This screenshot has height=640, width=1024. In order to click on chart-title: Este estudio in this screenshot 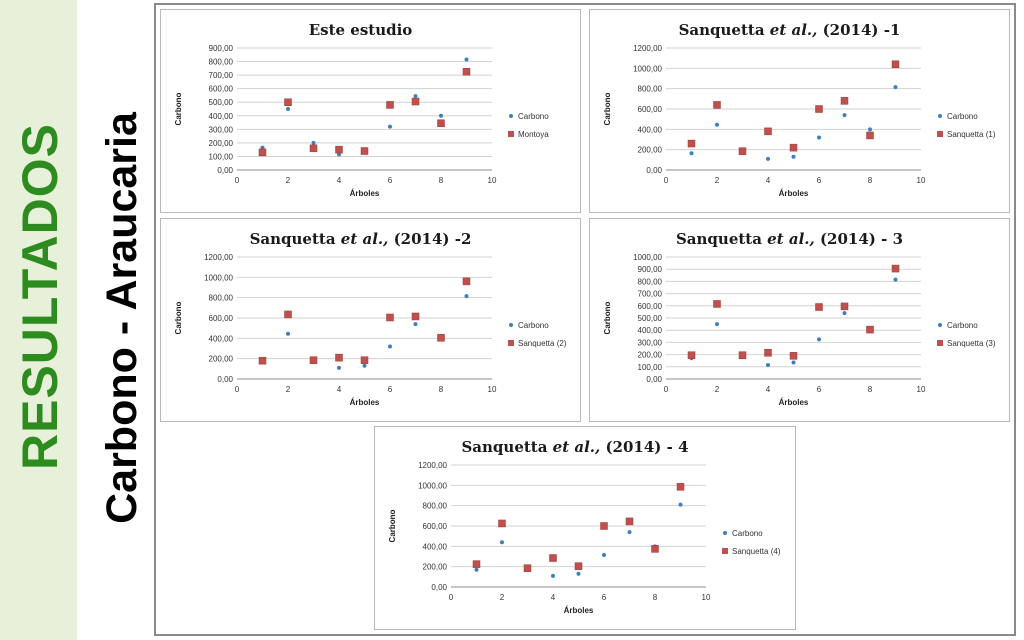, I will do `click(361, 30)`.